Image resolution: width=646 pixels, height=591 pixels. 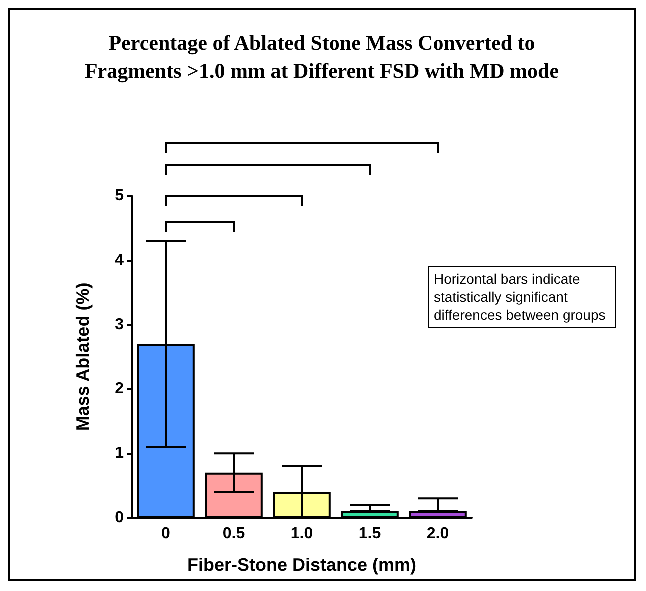 What do you see at coordinates (234, 534) in the screenshot?
I see `x-tick-label: 0.5` at bounding box center [234, 534].